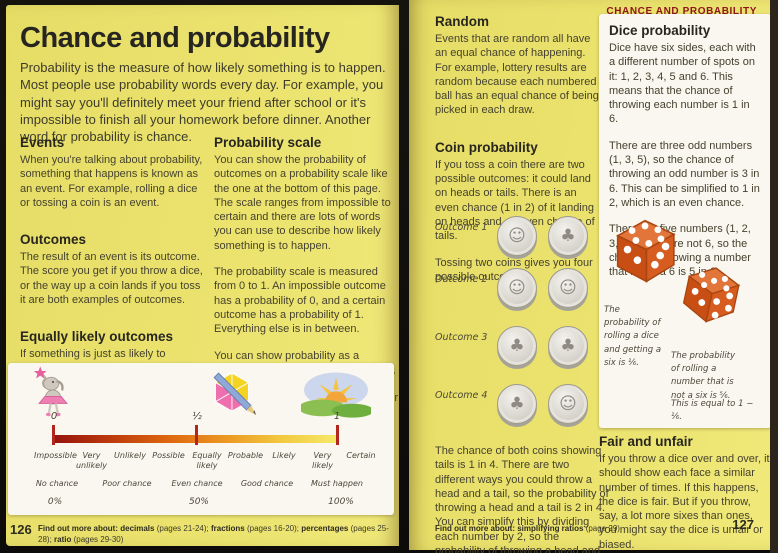  Describe the element at coordinates (168, 455) in the screenshot. I see `scale-word: Possible` at that location.